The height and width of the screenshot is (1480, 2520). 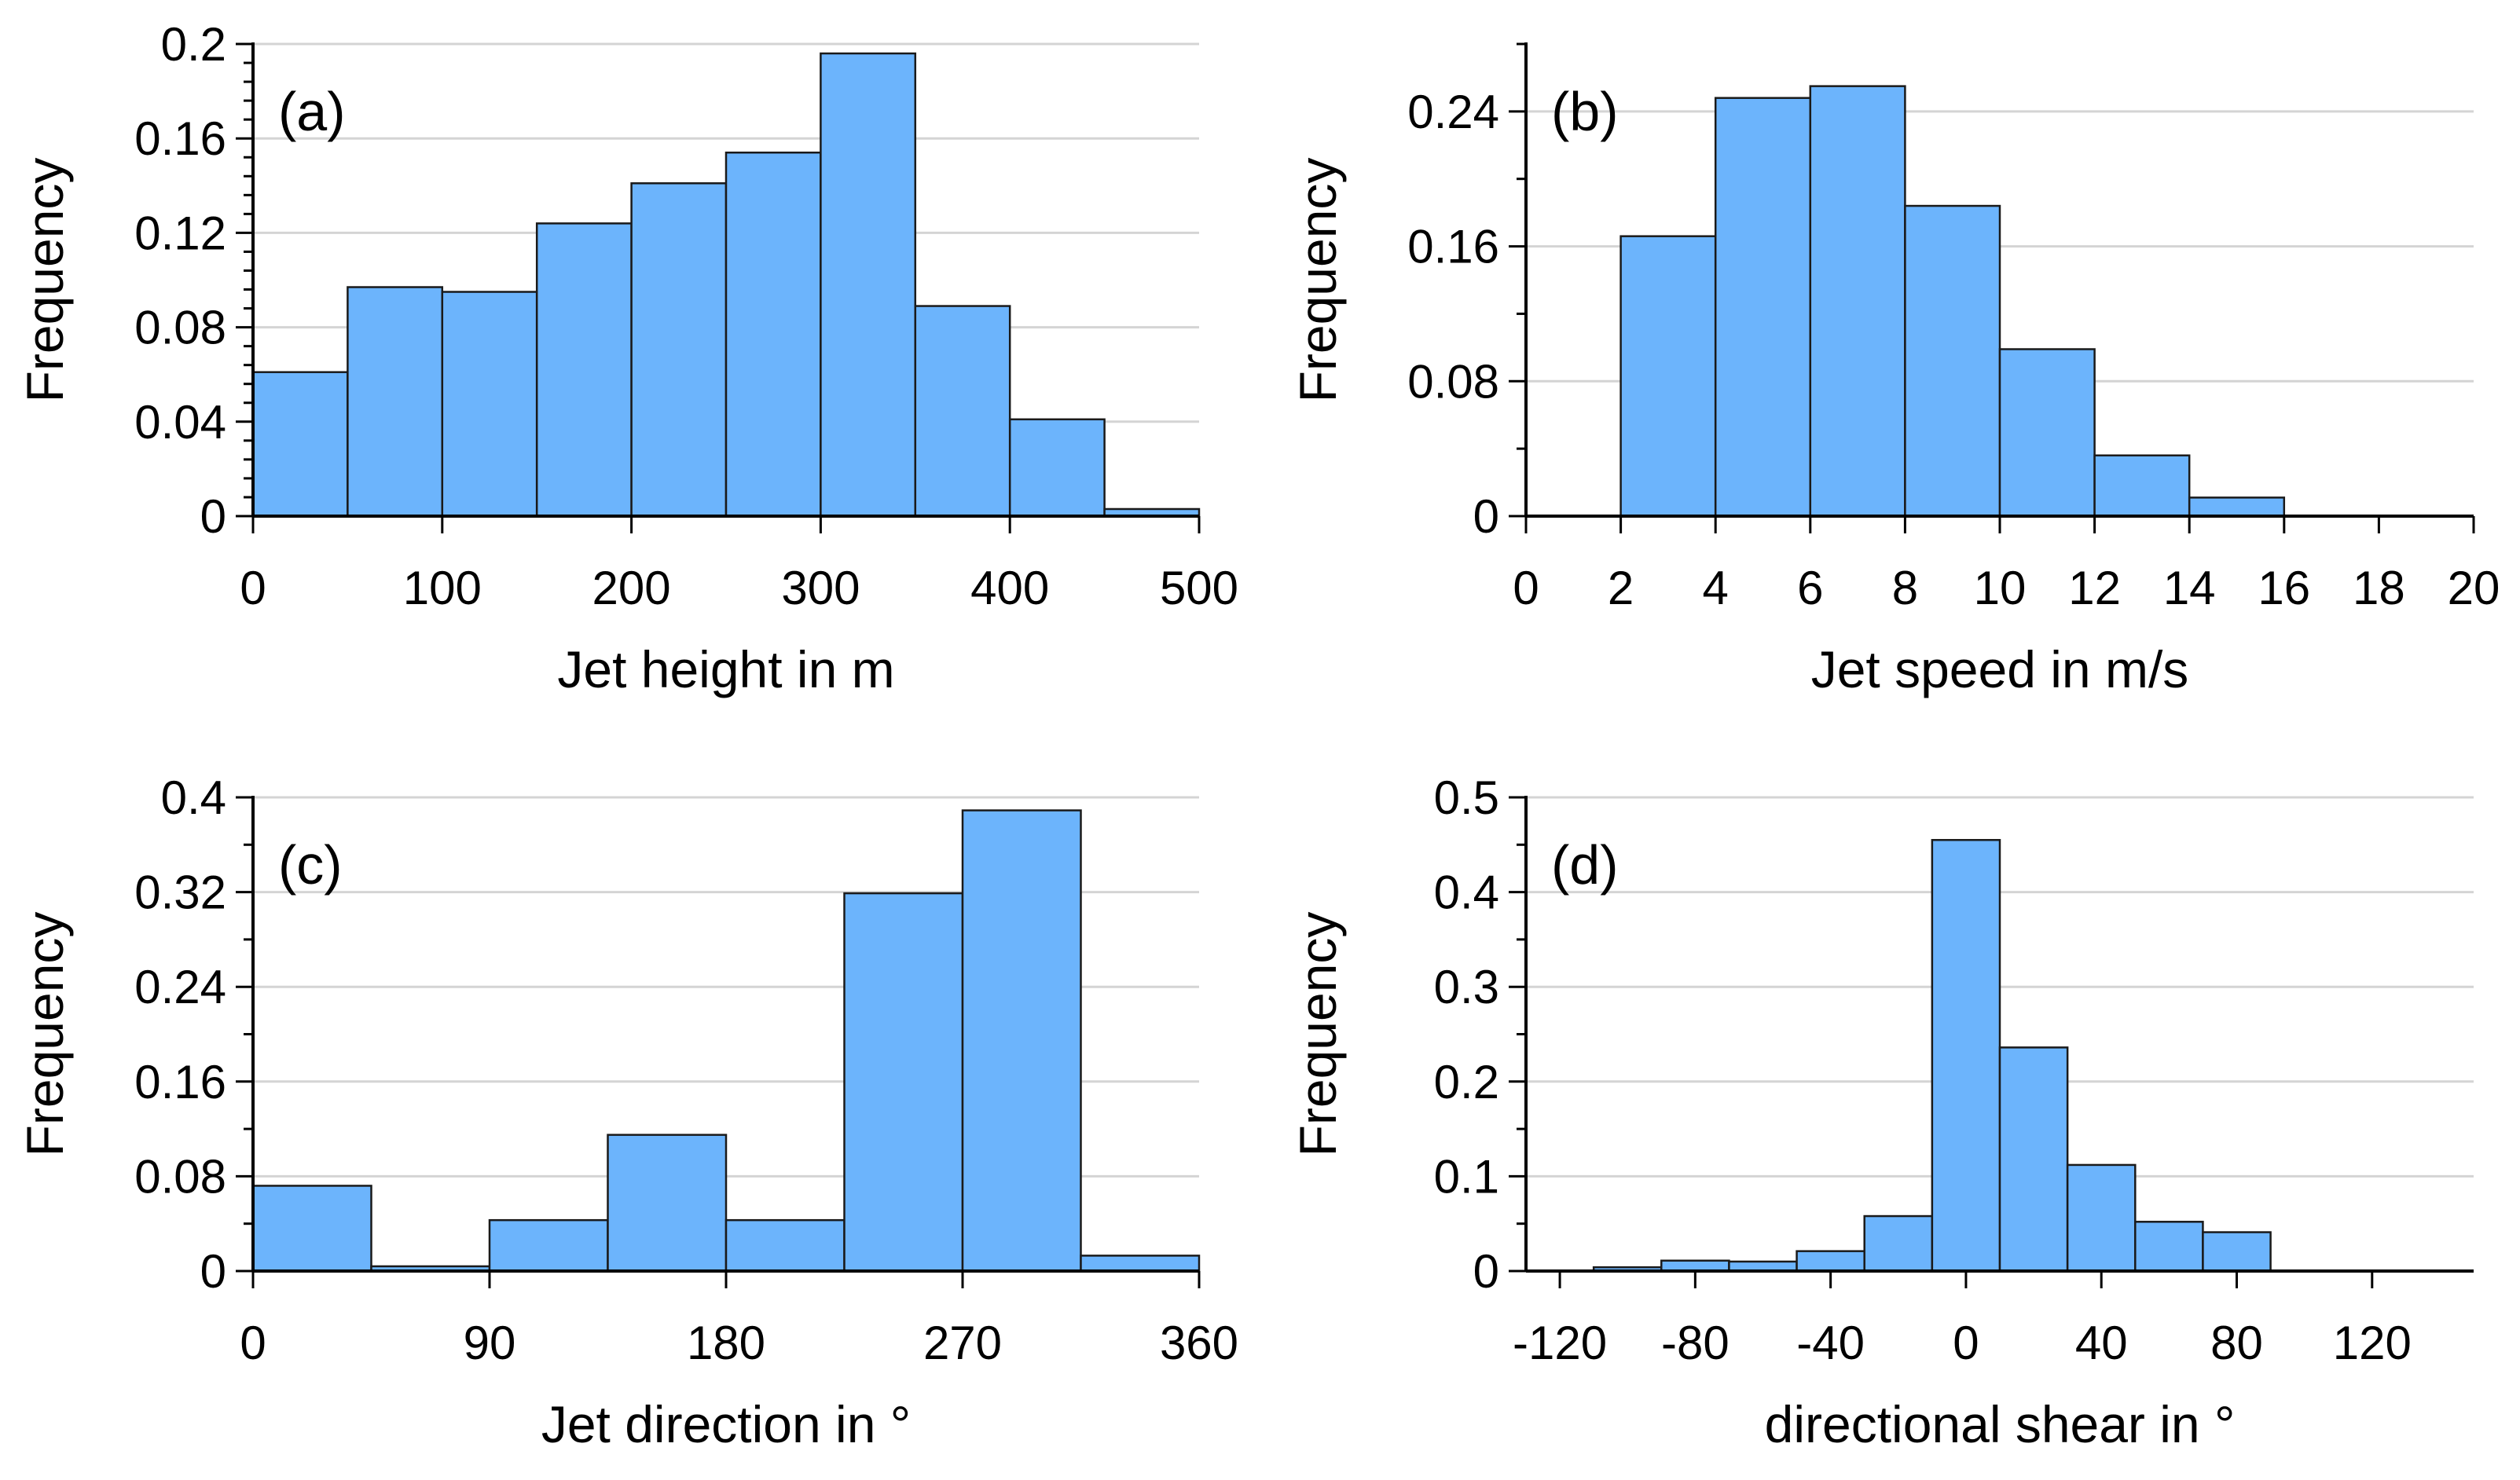 What do you see at coordinates (2000, 1424) in the screenshot?
I see `x-axis-title: directional shear in °` at bounding box center [2000, 1424].